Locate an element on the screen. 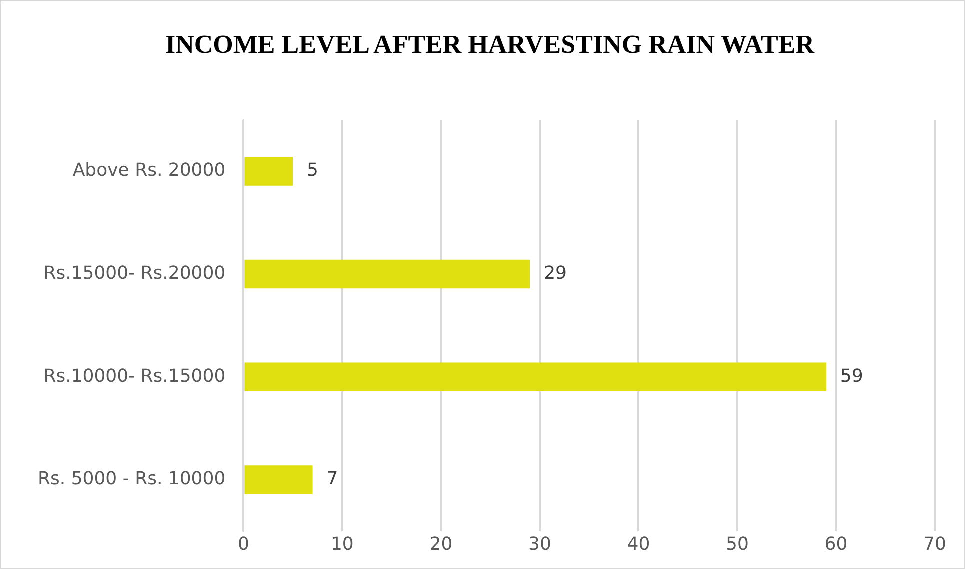  x-tick-label: 10 is located at coordinates (342, 544).